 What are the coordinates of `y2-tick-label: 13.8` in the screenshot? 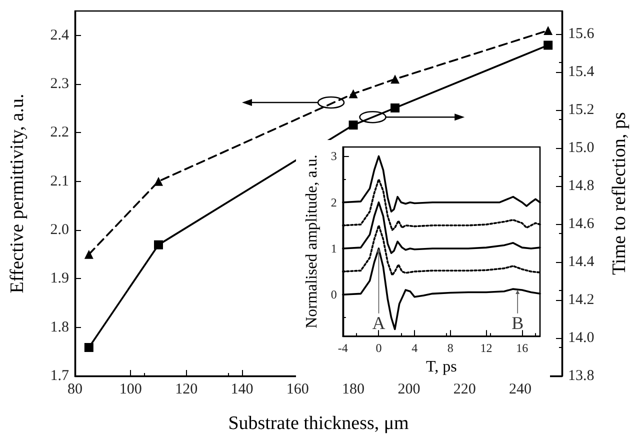 It's located at (581, 376).